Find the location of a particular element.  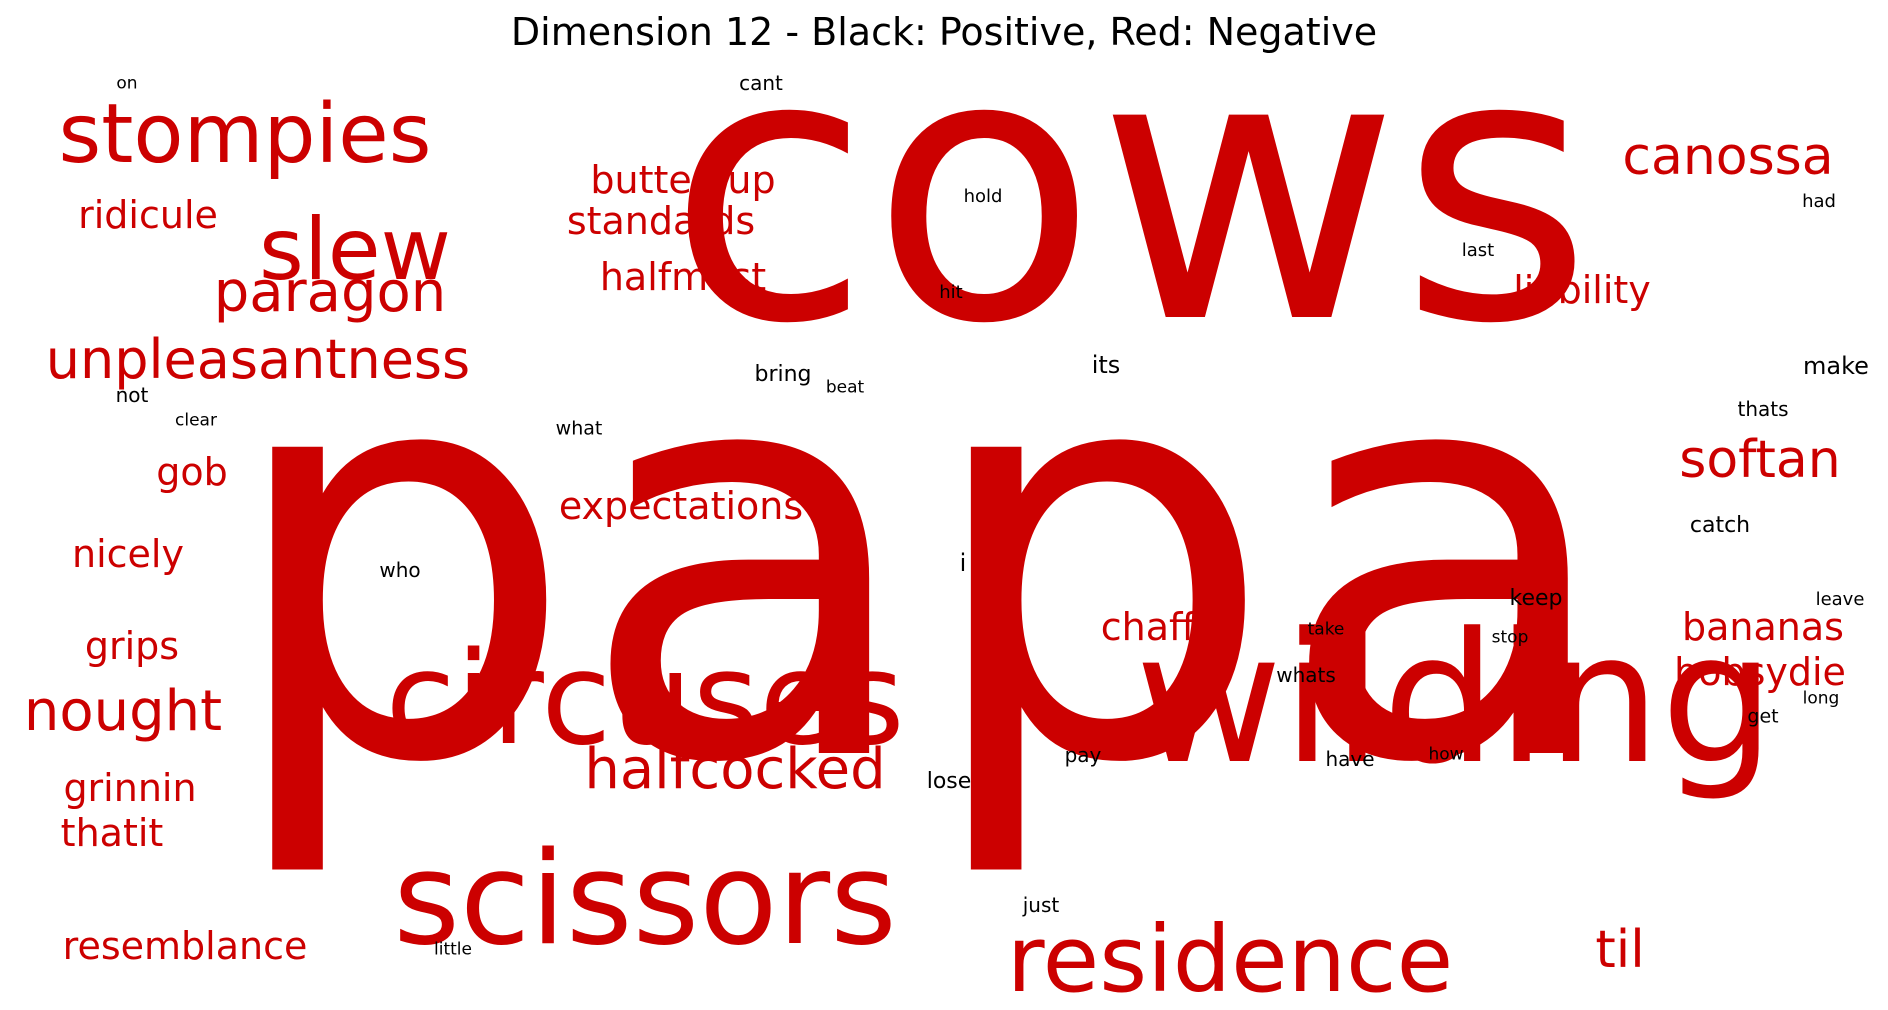

word-how: how is located at coordinates (1446, 754).